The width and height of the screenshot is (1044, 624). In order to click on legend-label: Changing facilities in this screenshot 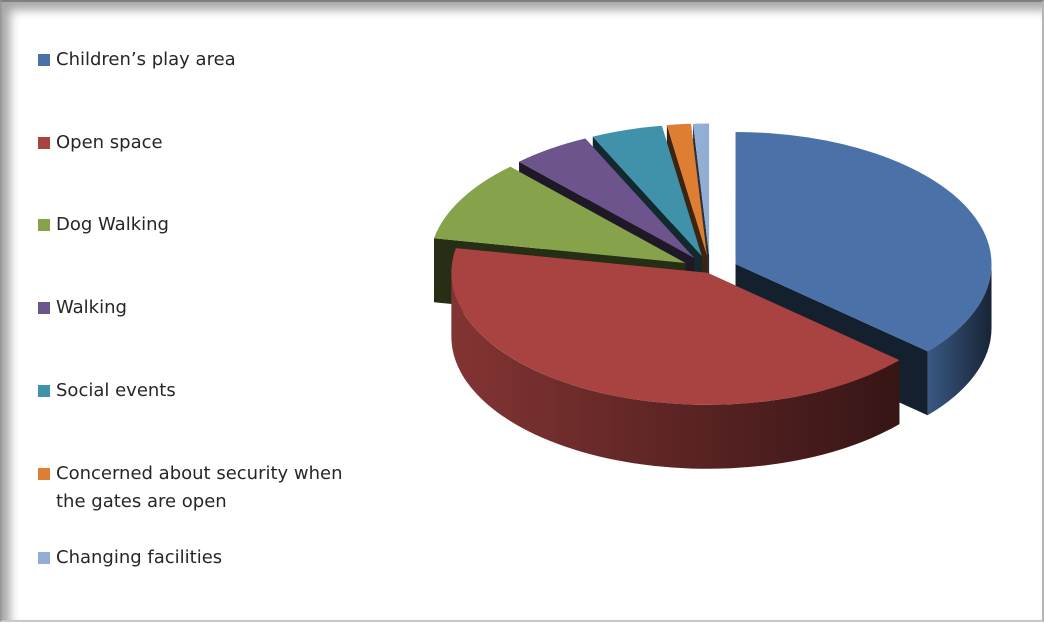, I will do `click(139, 557)`.